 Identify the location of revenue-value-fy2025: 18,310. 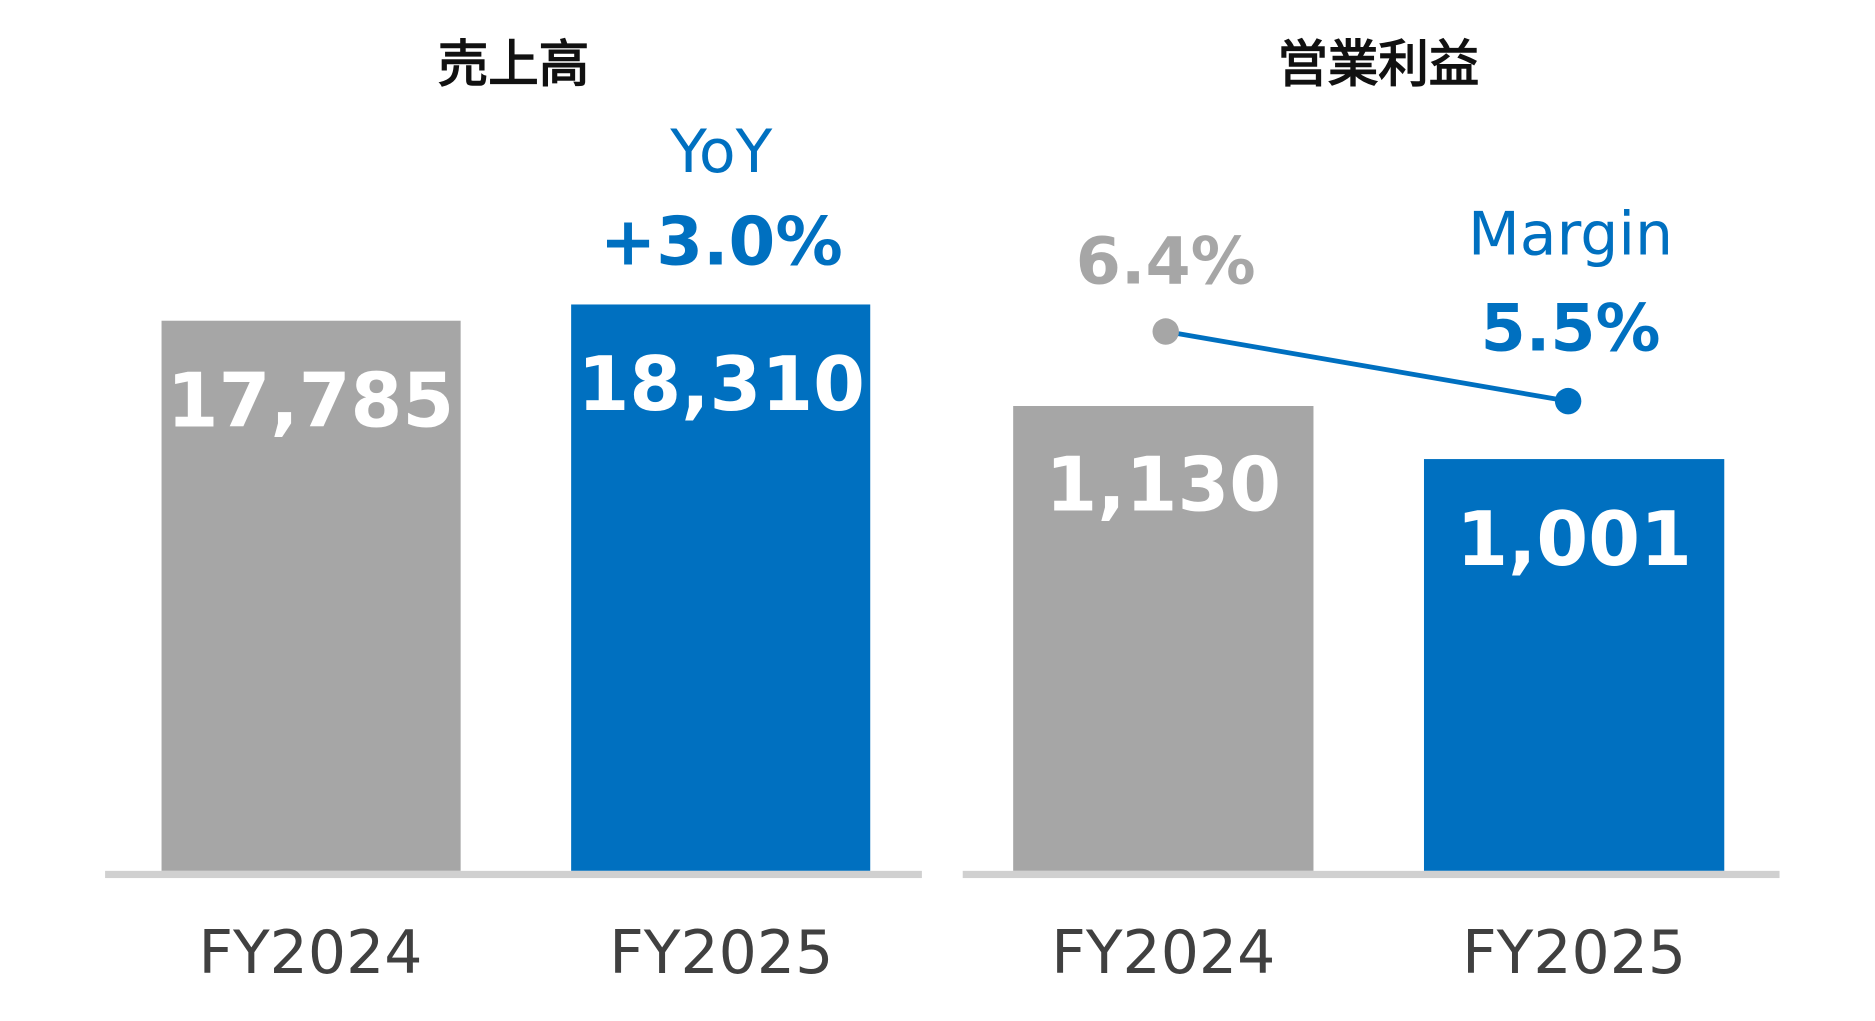
(721, 384).